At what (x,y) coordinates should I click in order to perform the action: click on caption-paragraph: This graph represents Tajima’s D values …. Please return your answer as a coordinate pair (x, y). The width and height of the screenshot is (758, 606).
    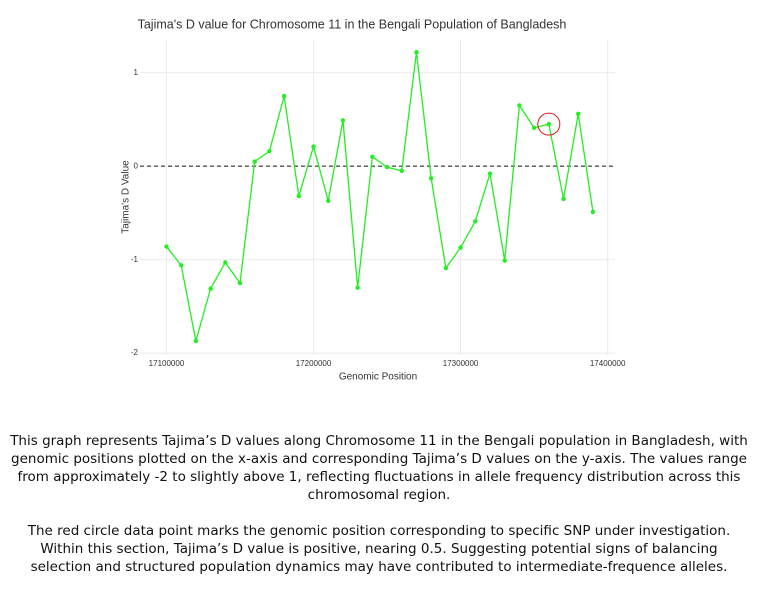
    Looking at the image, I should click on (379, 468).